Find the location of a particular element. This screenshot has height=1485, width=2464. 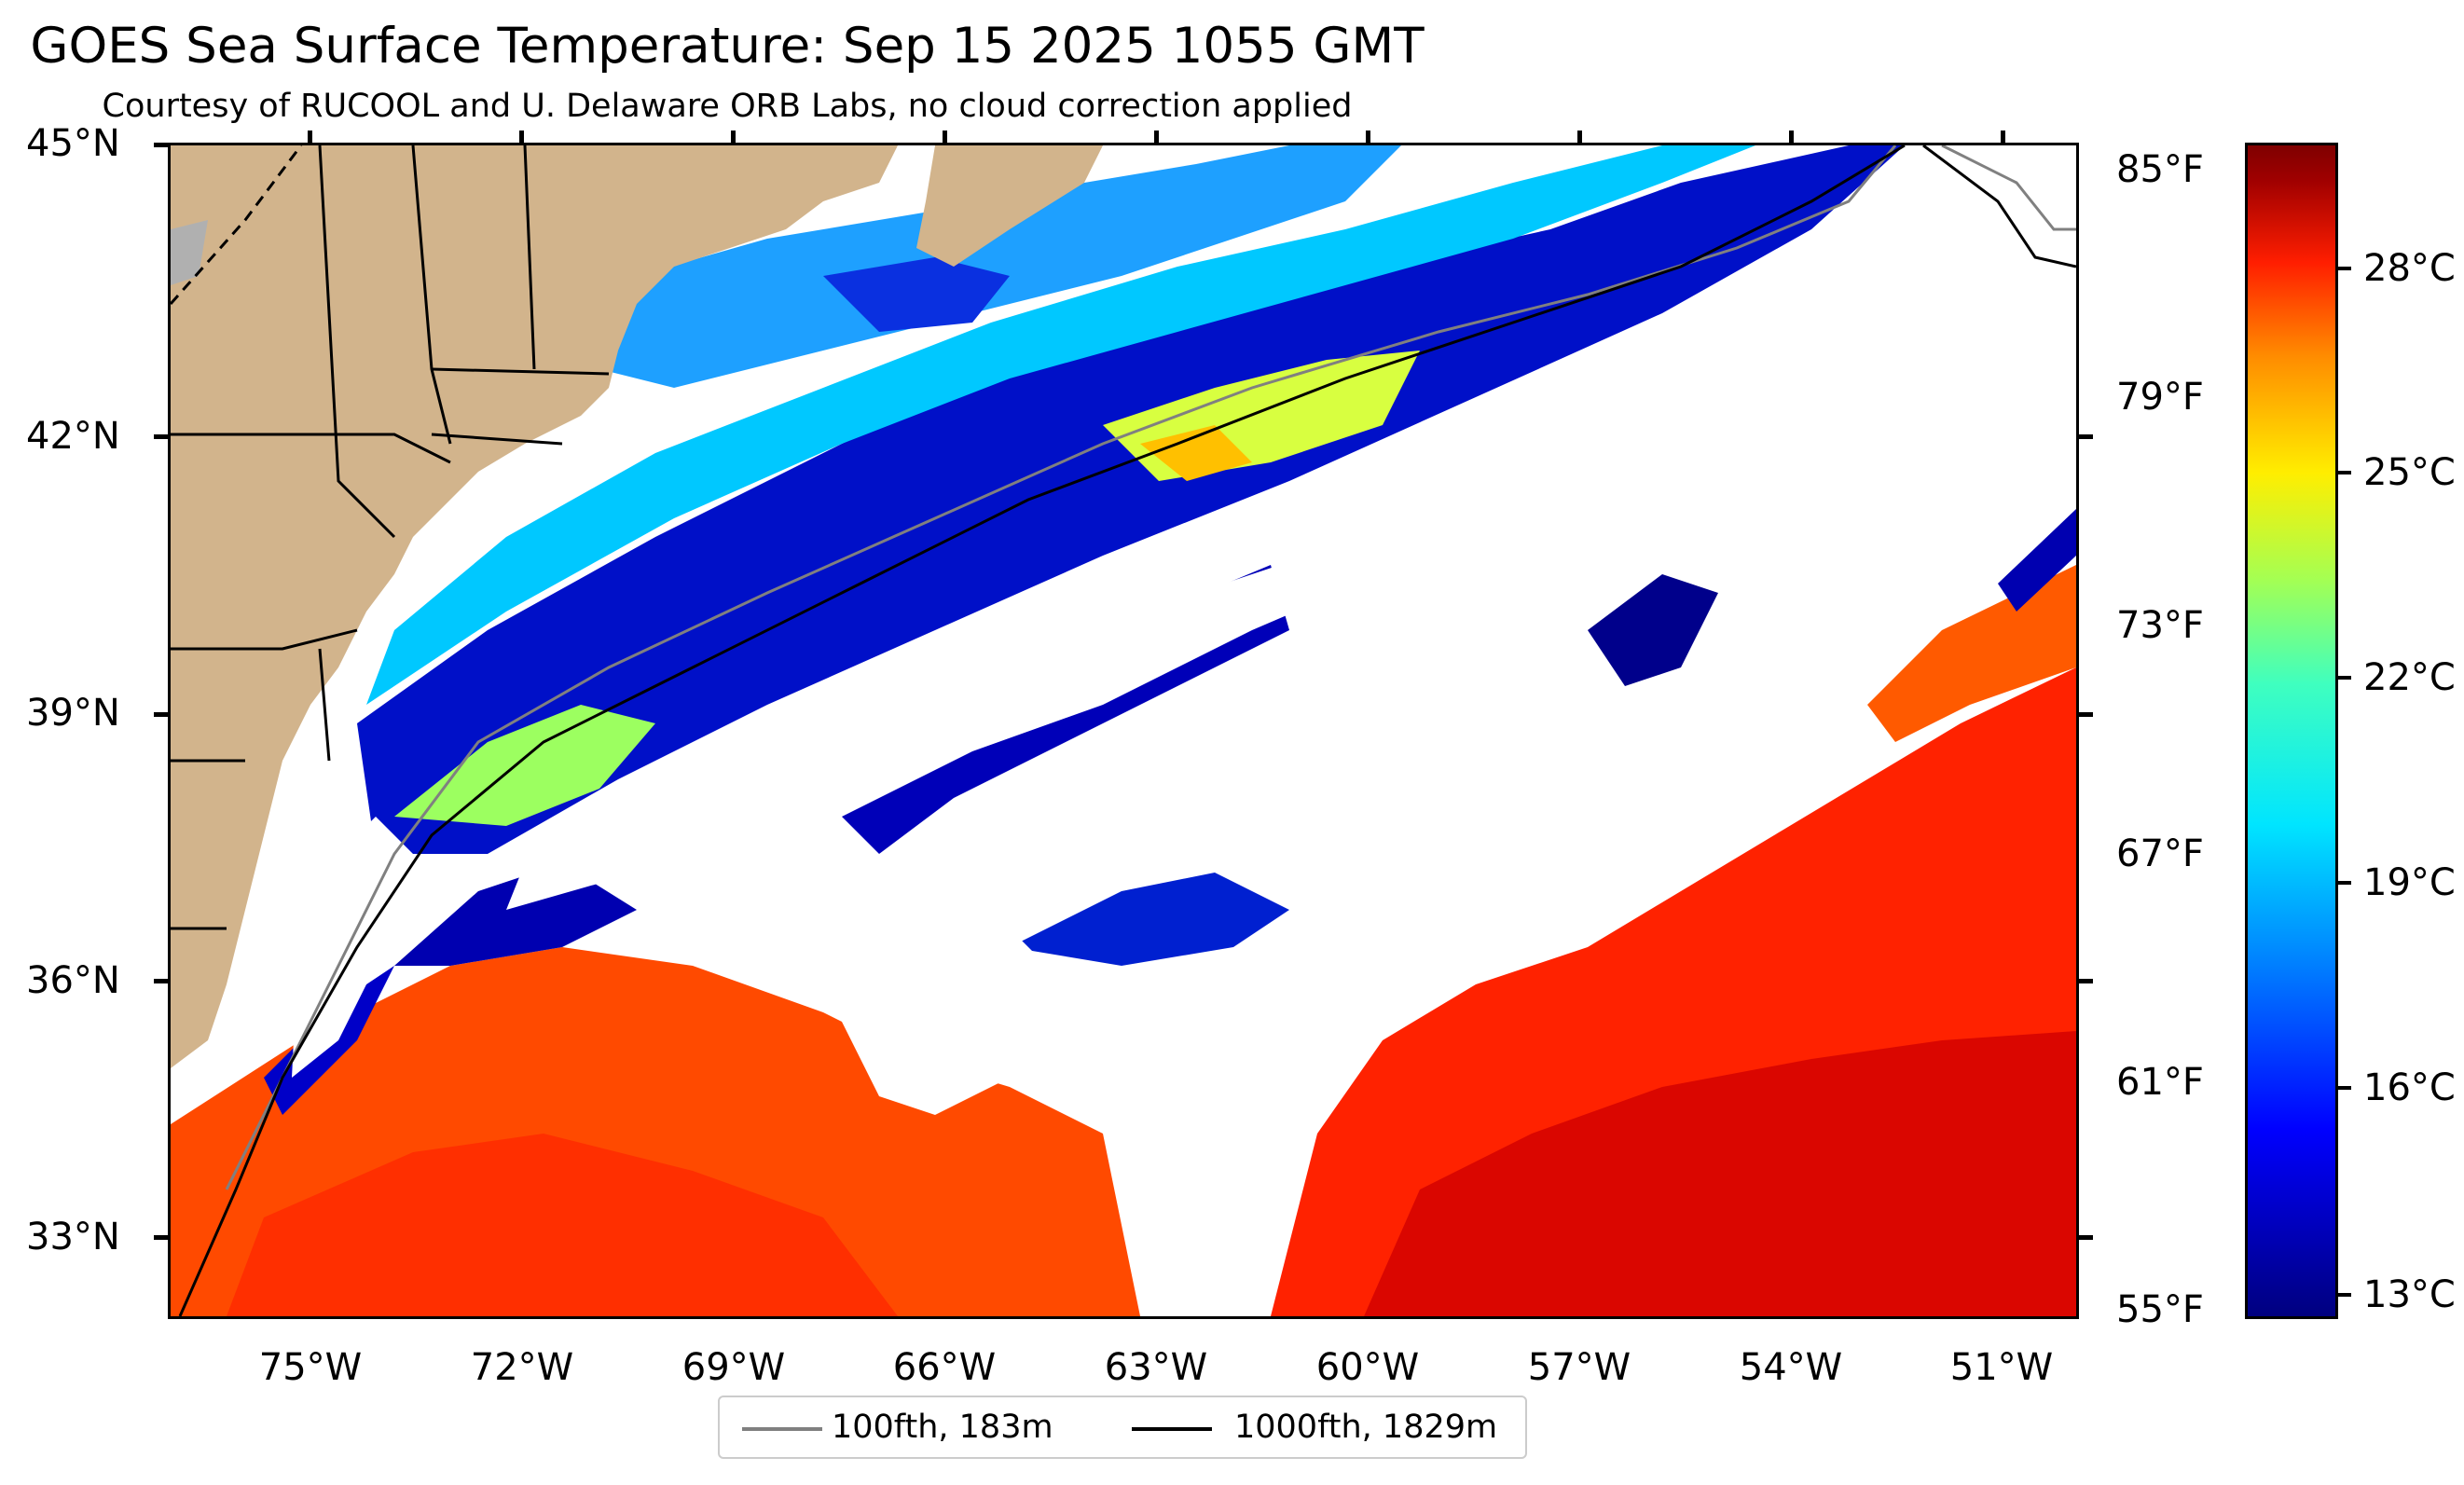

cloud-mass-coastal is located at coordinates (353, 947).